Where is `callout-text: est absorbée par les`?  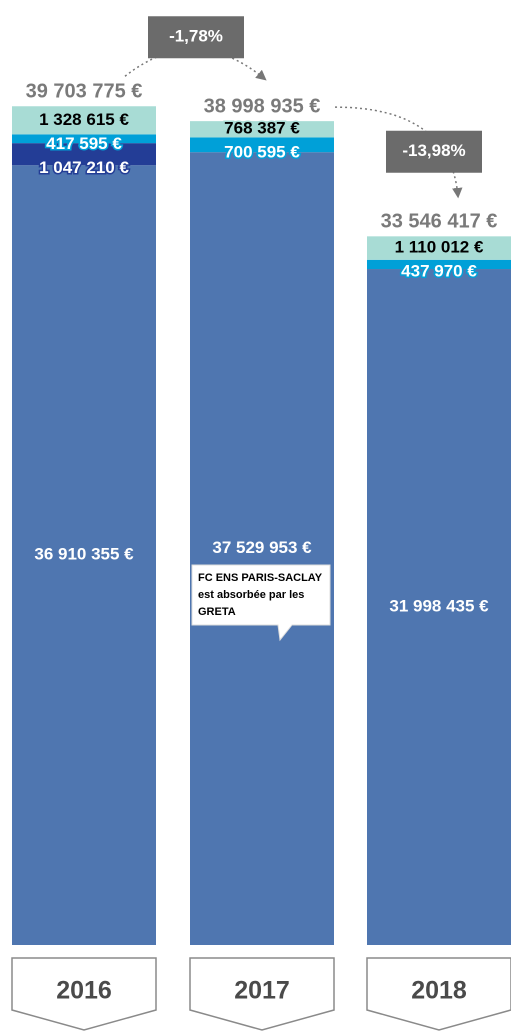 callout-text: est absorbée par les is located at coordinates (251, 595).